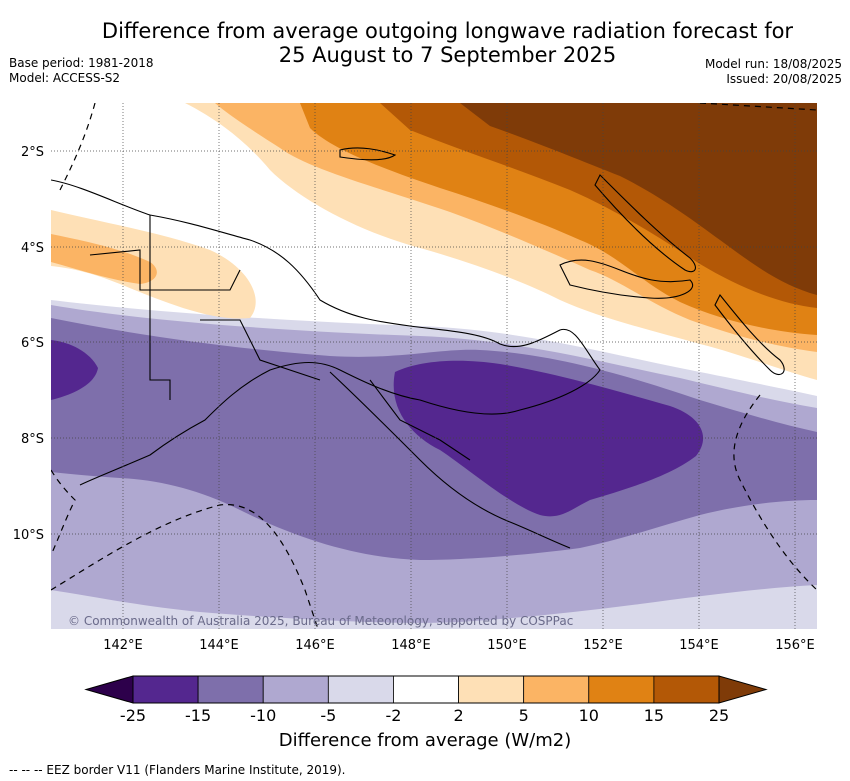 Image resolution: width=850 pixels, height=781 pixels. I want to click on meta-left: Base period: 1981-2018 Model: ACCESS-S2, so click(81, 71).